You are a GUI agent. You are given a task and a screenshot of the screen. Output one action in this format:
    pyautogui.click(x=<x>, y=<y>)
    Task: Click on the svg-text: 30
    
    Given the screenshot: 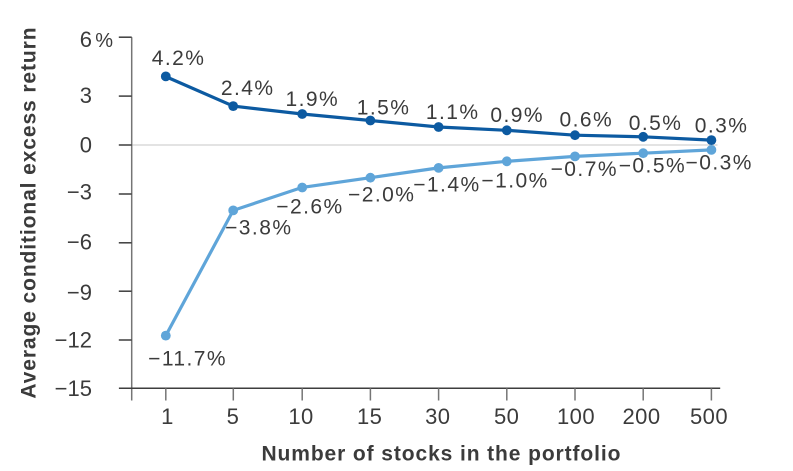 What is the action you would take?
    pyautogui.click(x=437, y=416)
    